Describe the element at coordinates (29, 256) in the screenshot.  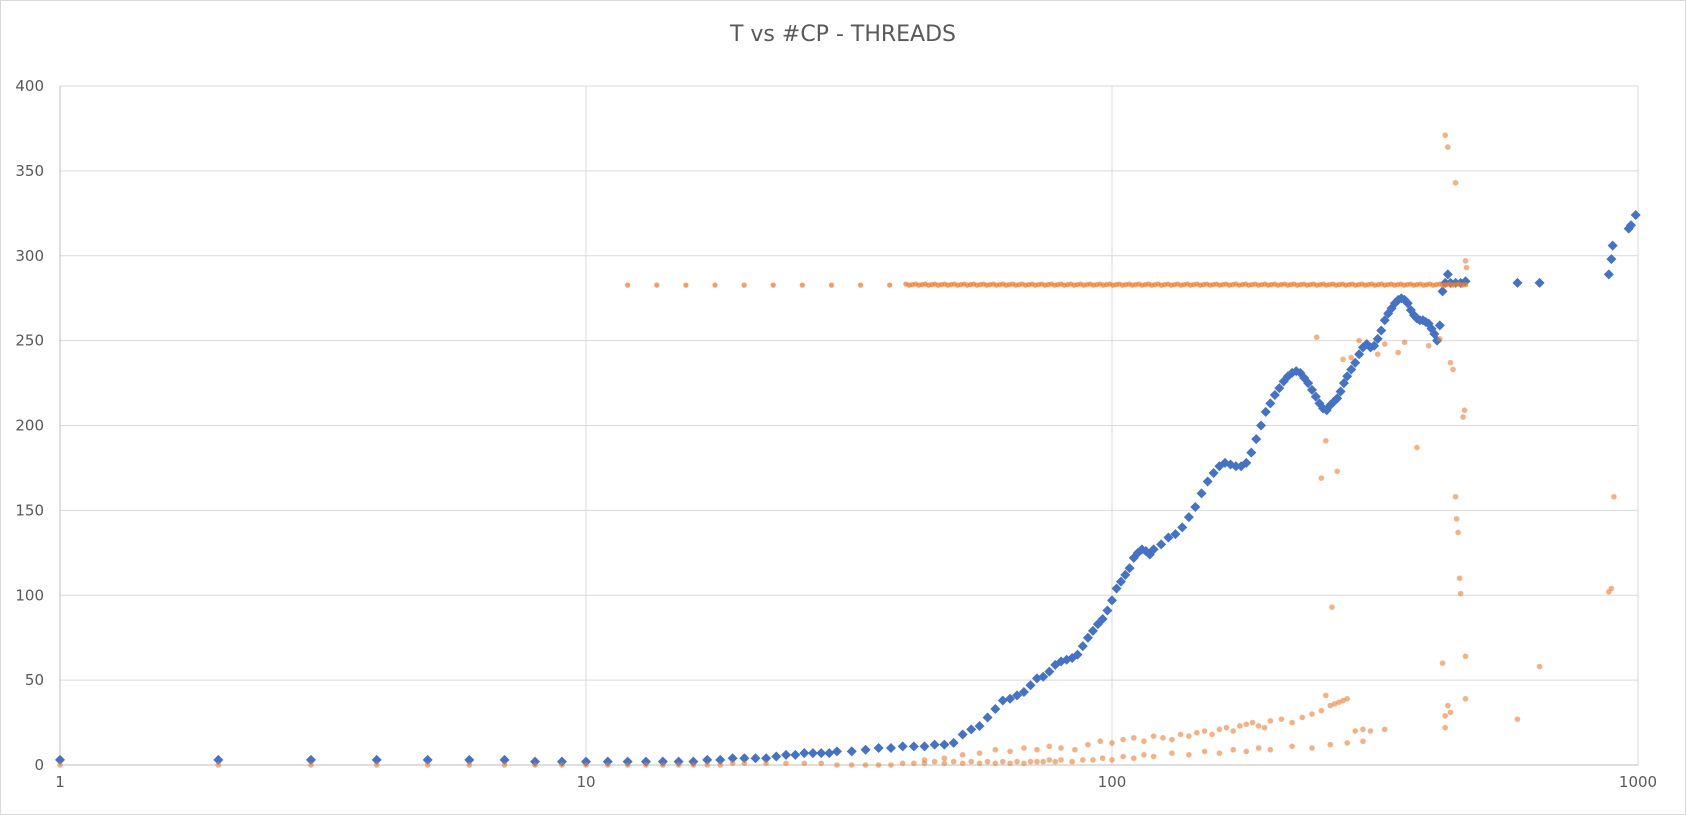
I see `y-tick-label: 300` at that location.